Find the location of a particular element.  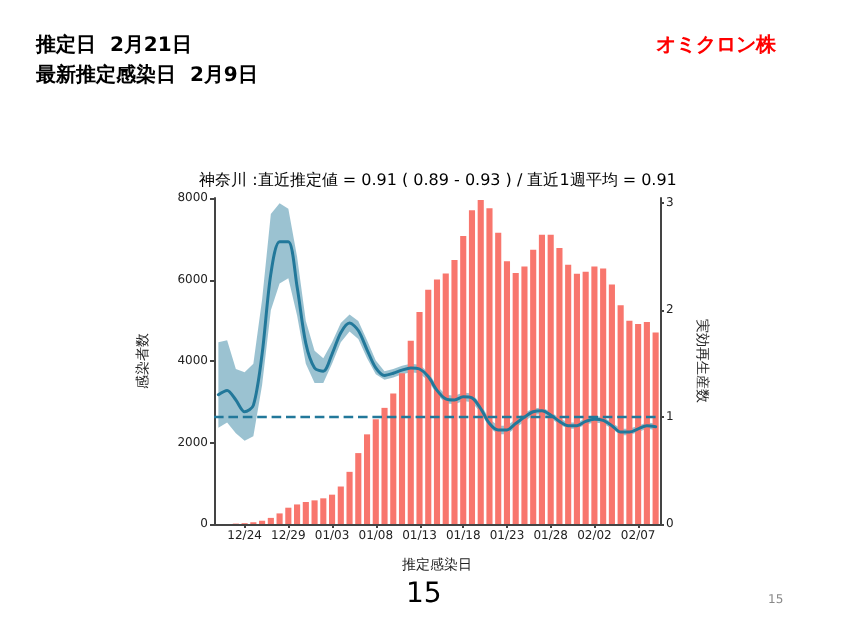

chart-title: 神奈川 :直近推定値 = 0.91 ( 0.89 - 0.93 ) / 直近1週平均 = 0.91 is located at coordinates (438, 180).